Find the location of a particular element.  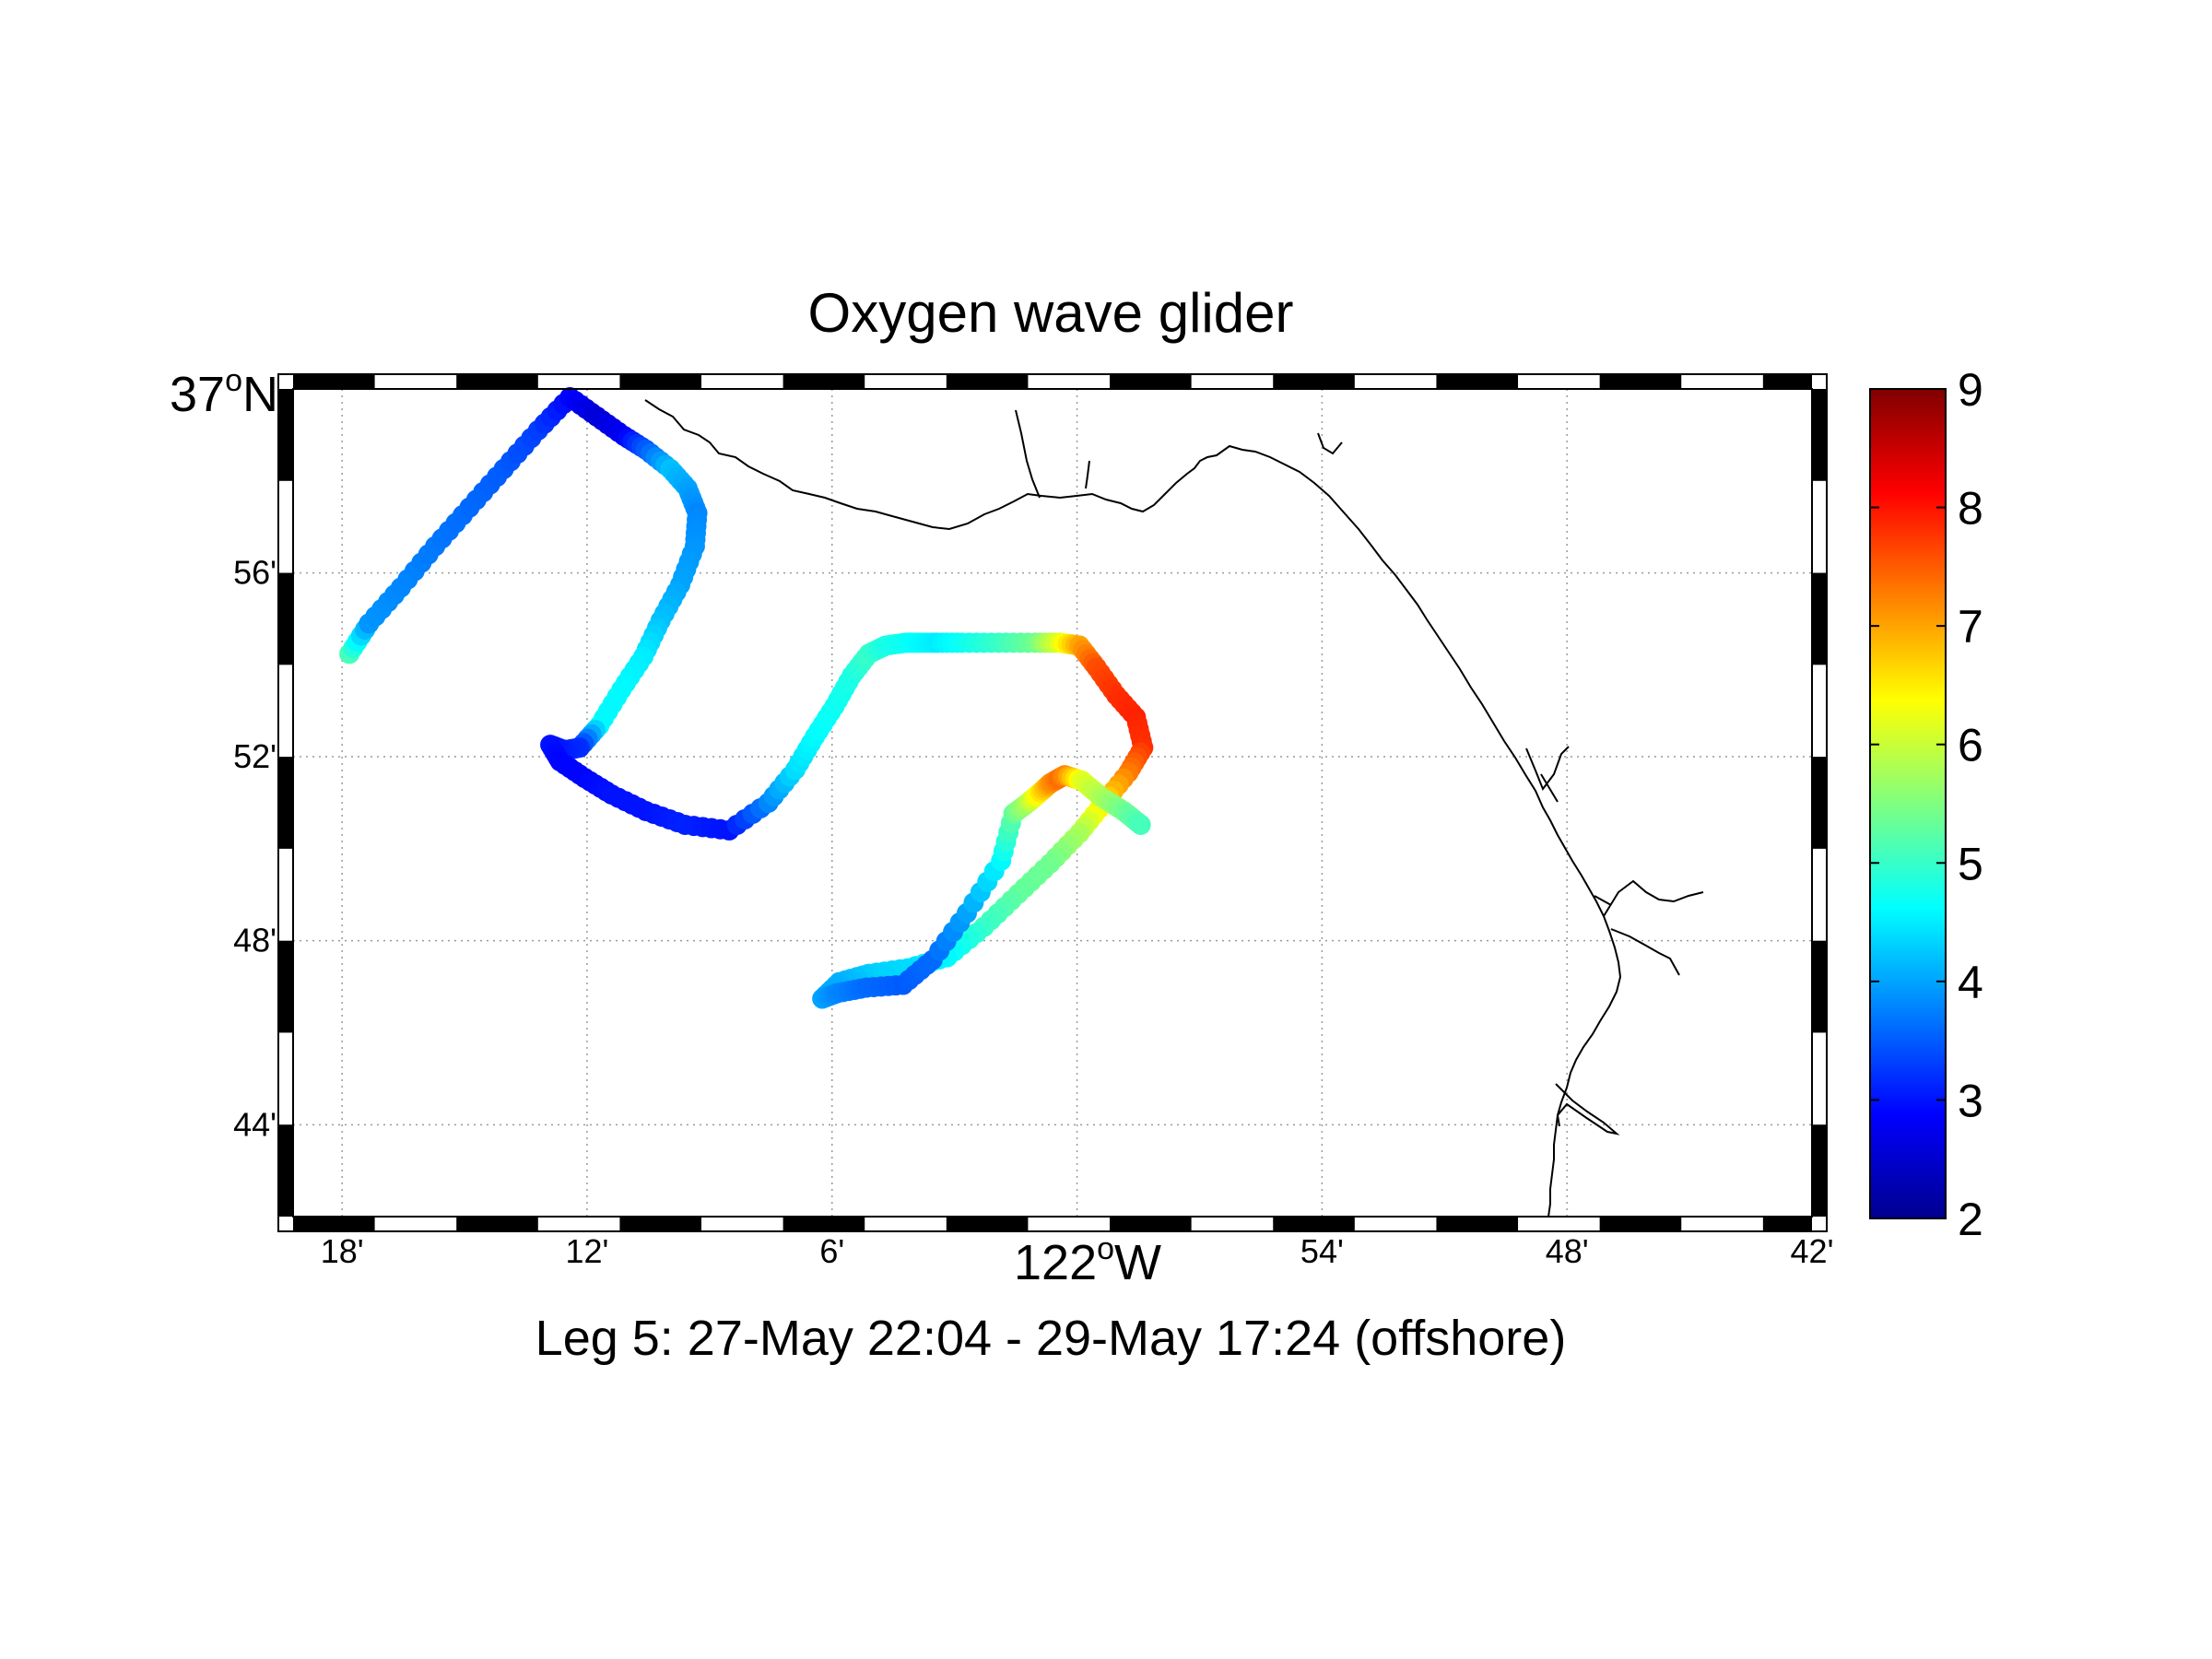

x-tick-label: 6' is located at coordinates (831, 1251).